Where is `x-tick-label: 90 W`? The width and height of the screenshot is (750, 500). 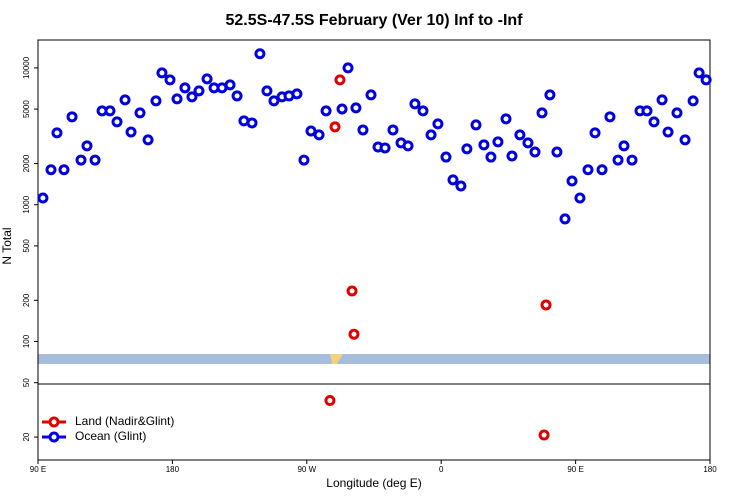 x-tick-label: 90 W is located at coordinates (306, 469).